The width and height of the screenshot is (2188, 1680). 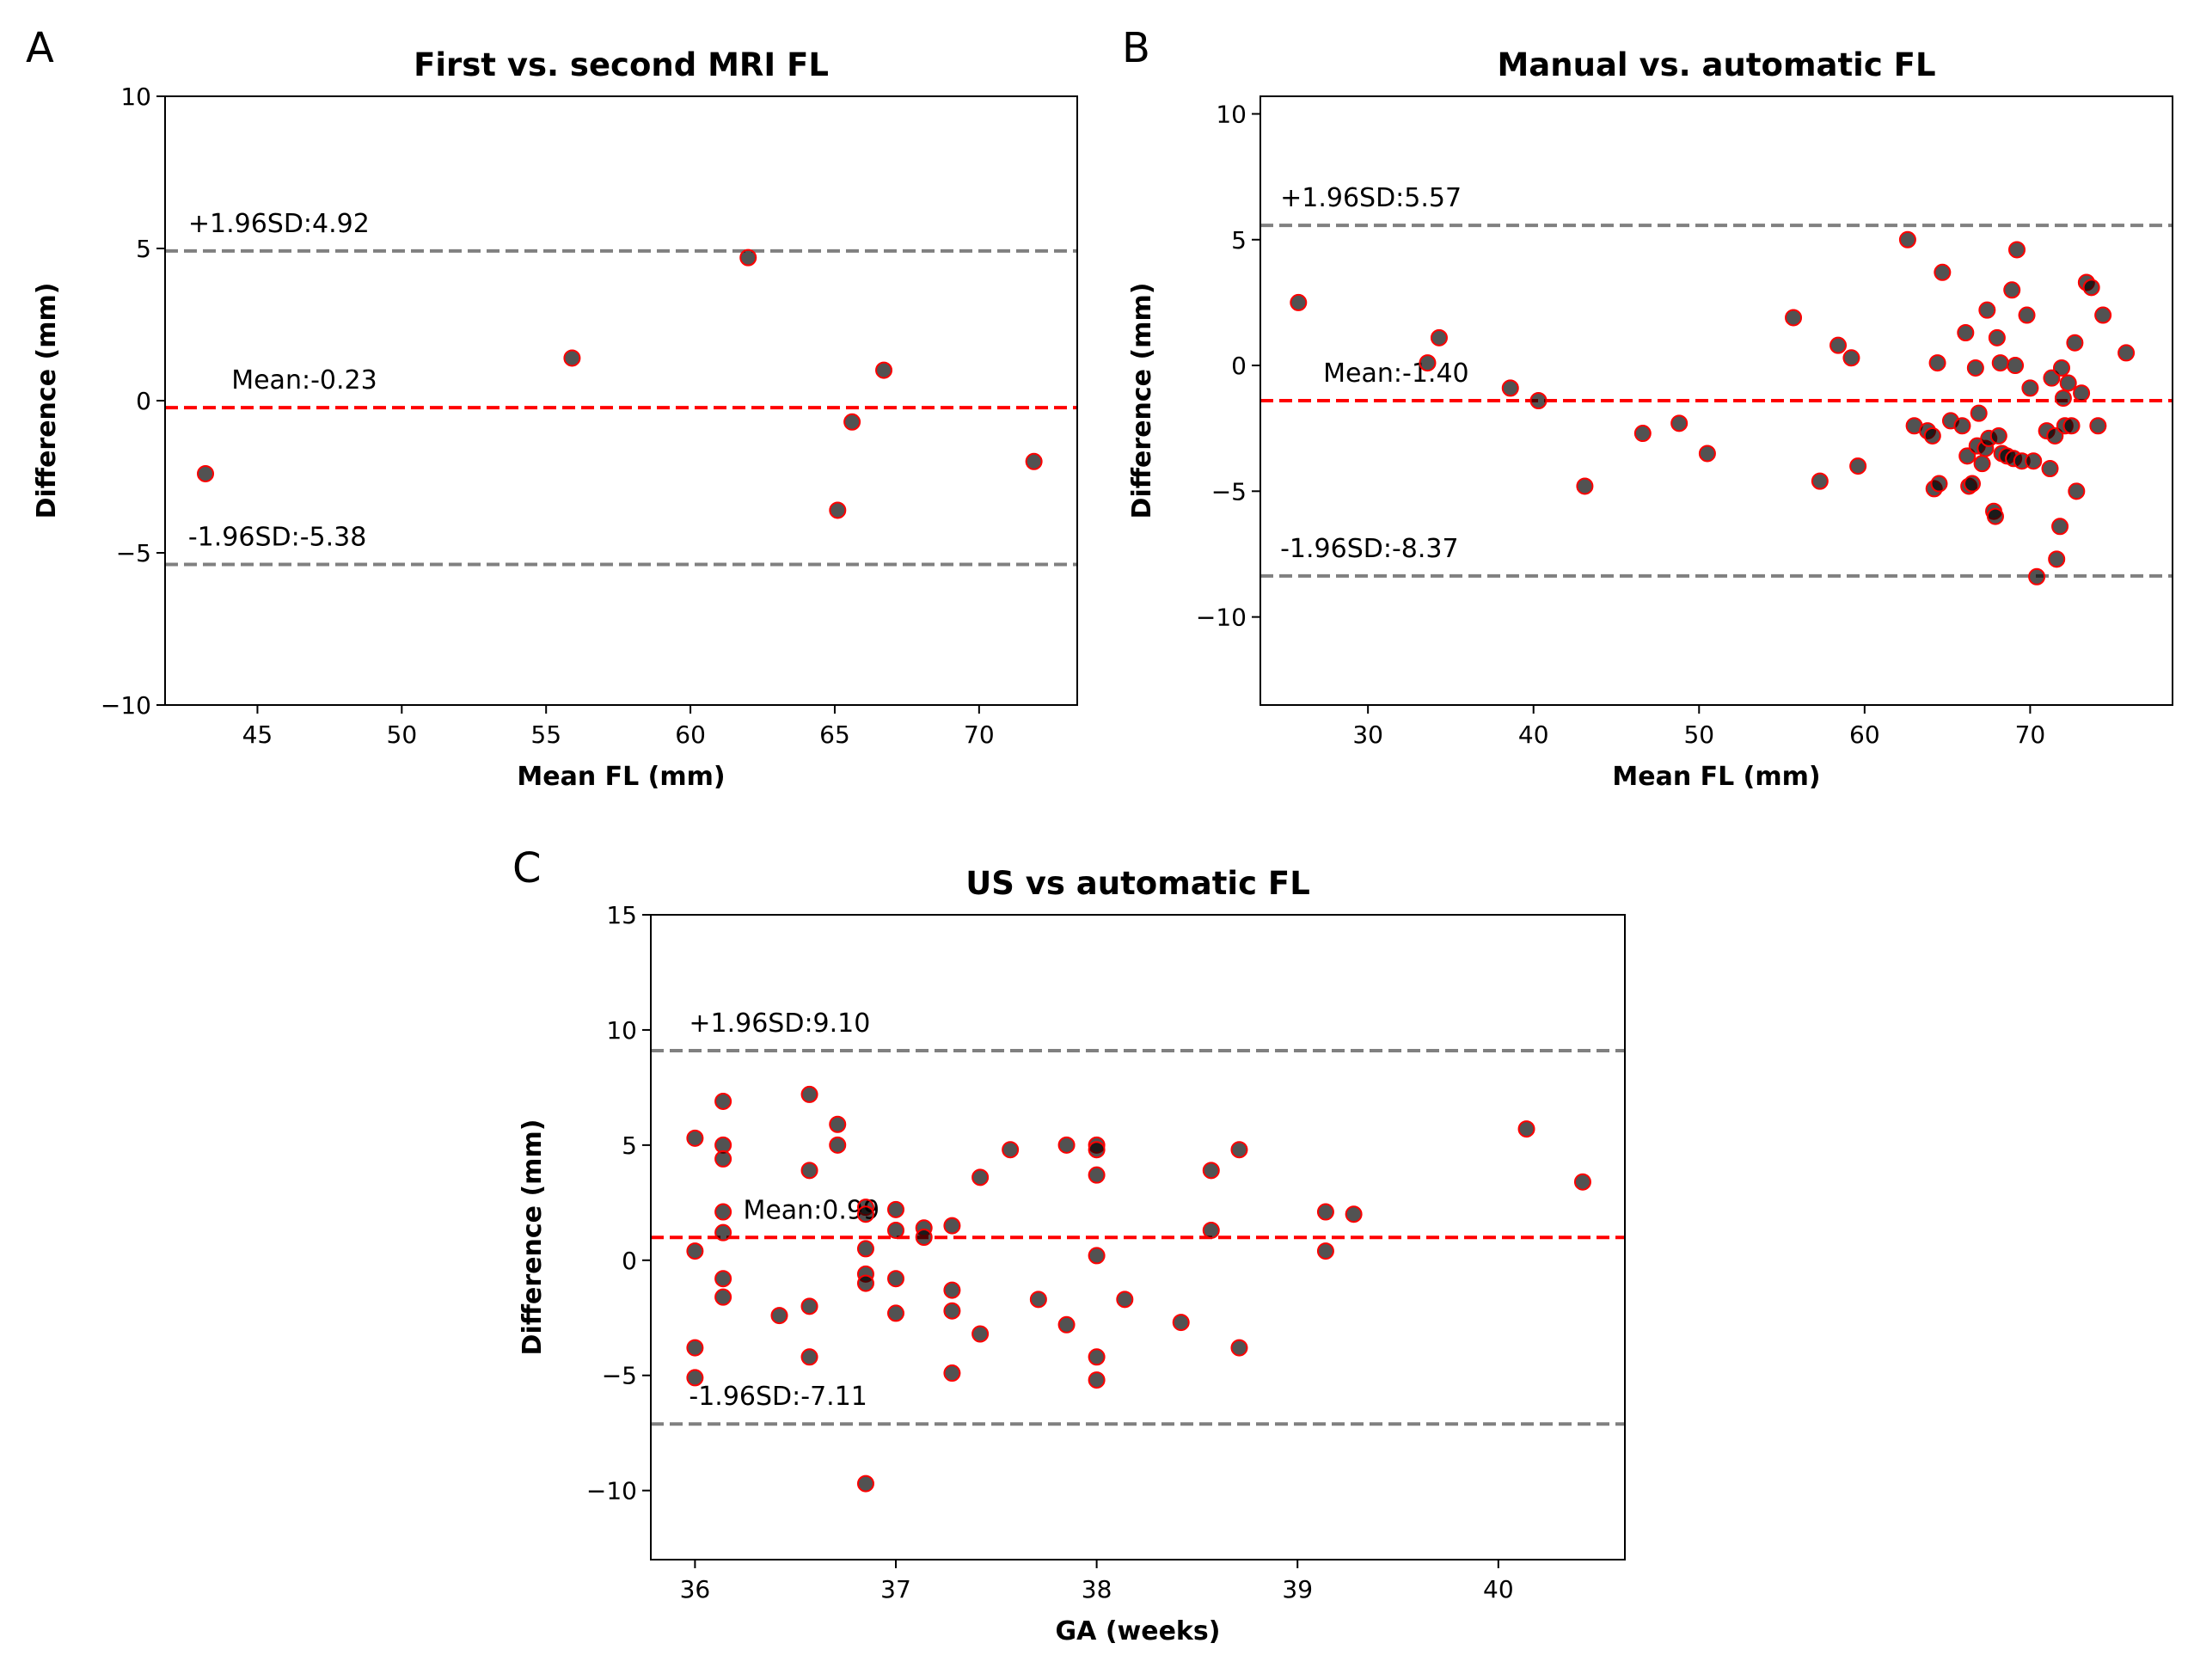 I want to click on reference-label-lower: -1.96SD:-7.11, so click(x=778, y=1397).